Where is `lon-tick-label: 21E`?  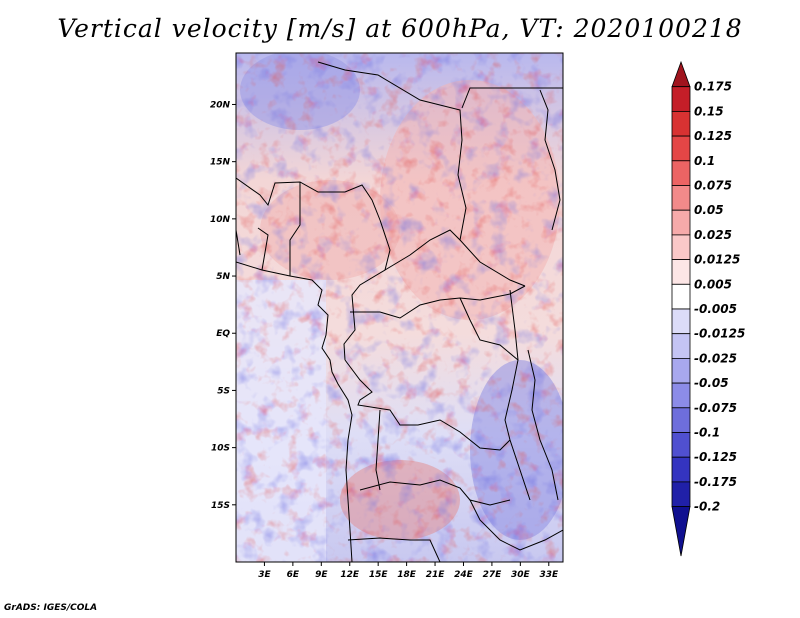 lon-tick-label: 21E is located at coordinates (436, 575).